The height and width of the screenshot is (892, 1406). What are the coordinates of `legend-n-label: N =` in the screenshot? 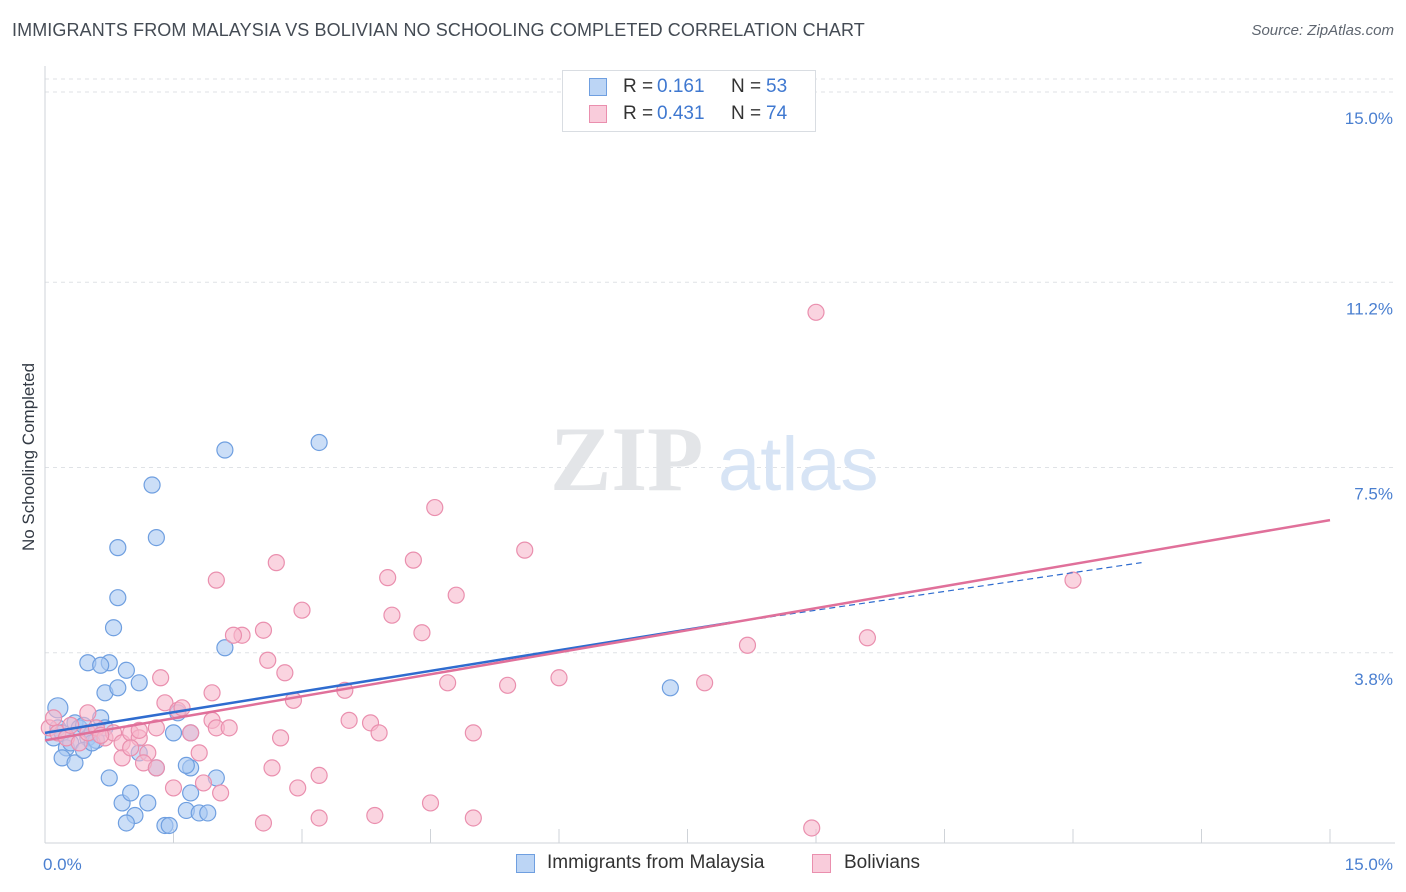 It's located at (746, 113).